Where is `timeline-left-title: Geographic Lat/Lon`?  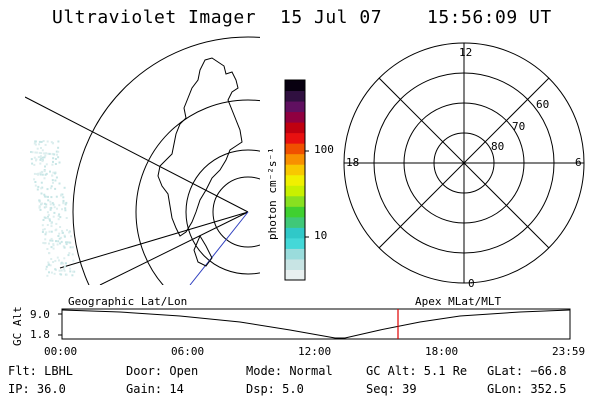
timeline-left-title: Geographic Lat/Lon is located at coordinates (128, 301).